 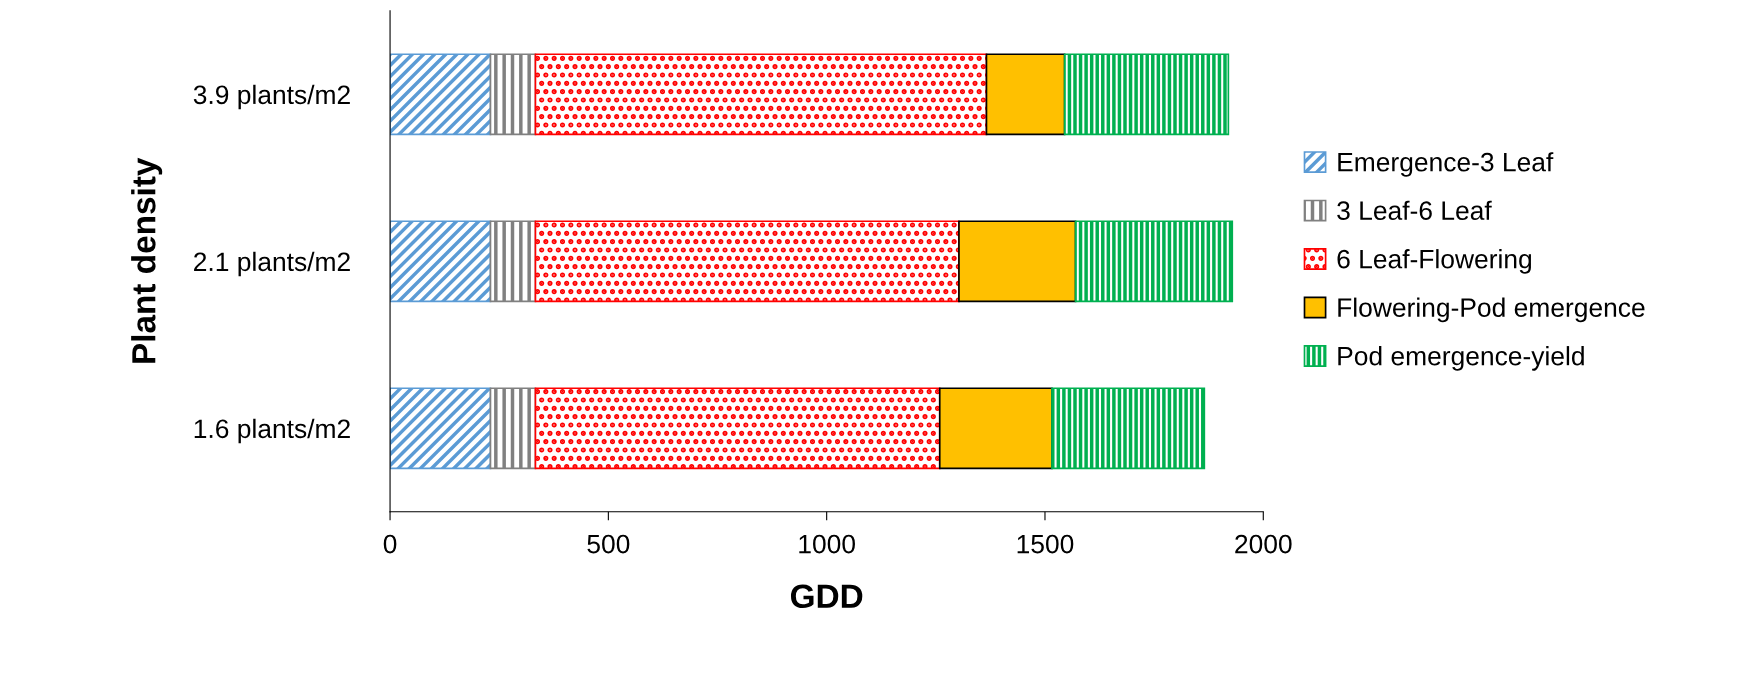 I want to click on y-tick-label: 1.6 plants/m2, so click(x=272, y=431).